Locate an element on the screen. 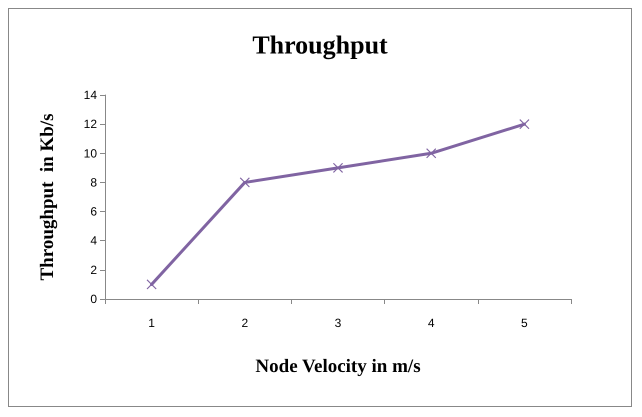 This screenshot has height=417, width=642. y-tick-label: 4 is located at coordinates (94, 241).